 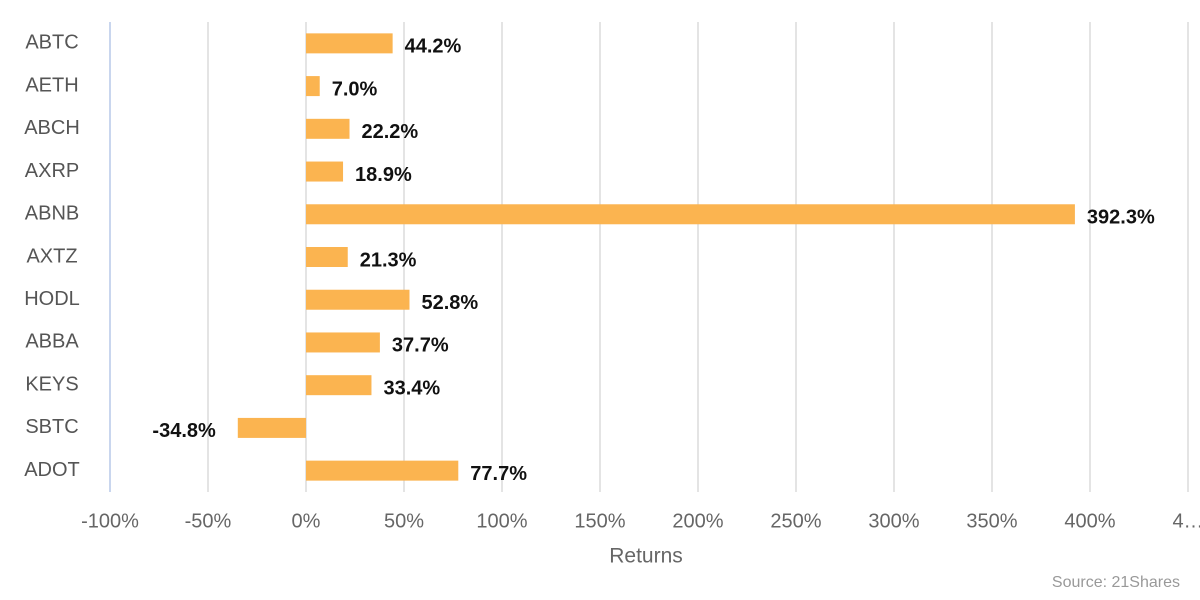 What do you see at coordinates (51, 43) in the screenshot?
I see `y-tick-label: ABTC` at bounding box center [51, 43].